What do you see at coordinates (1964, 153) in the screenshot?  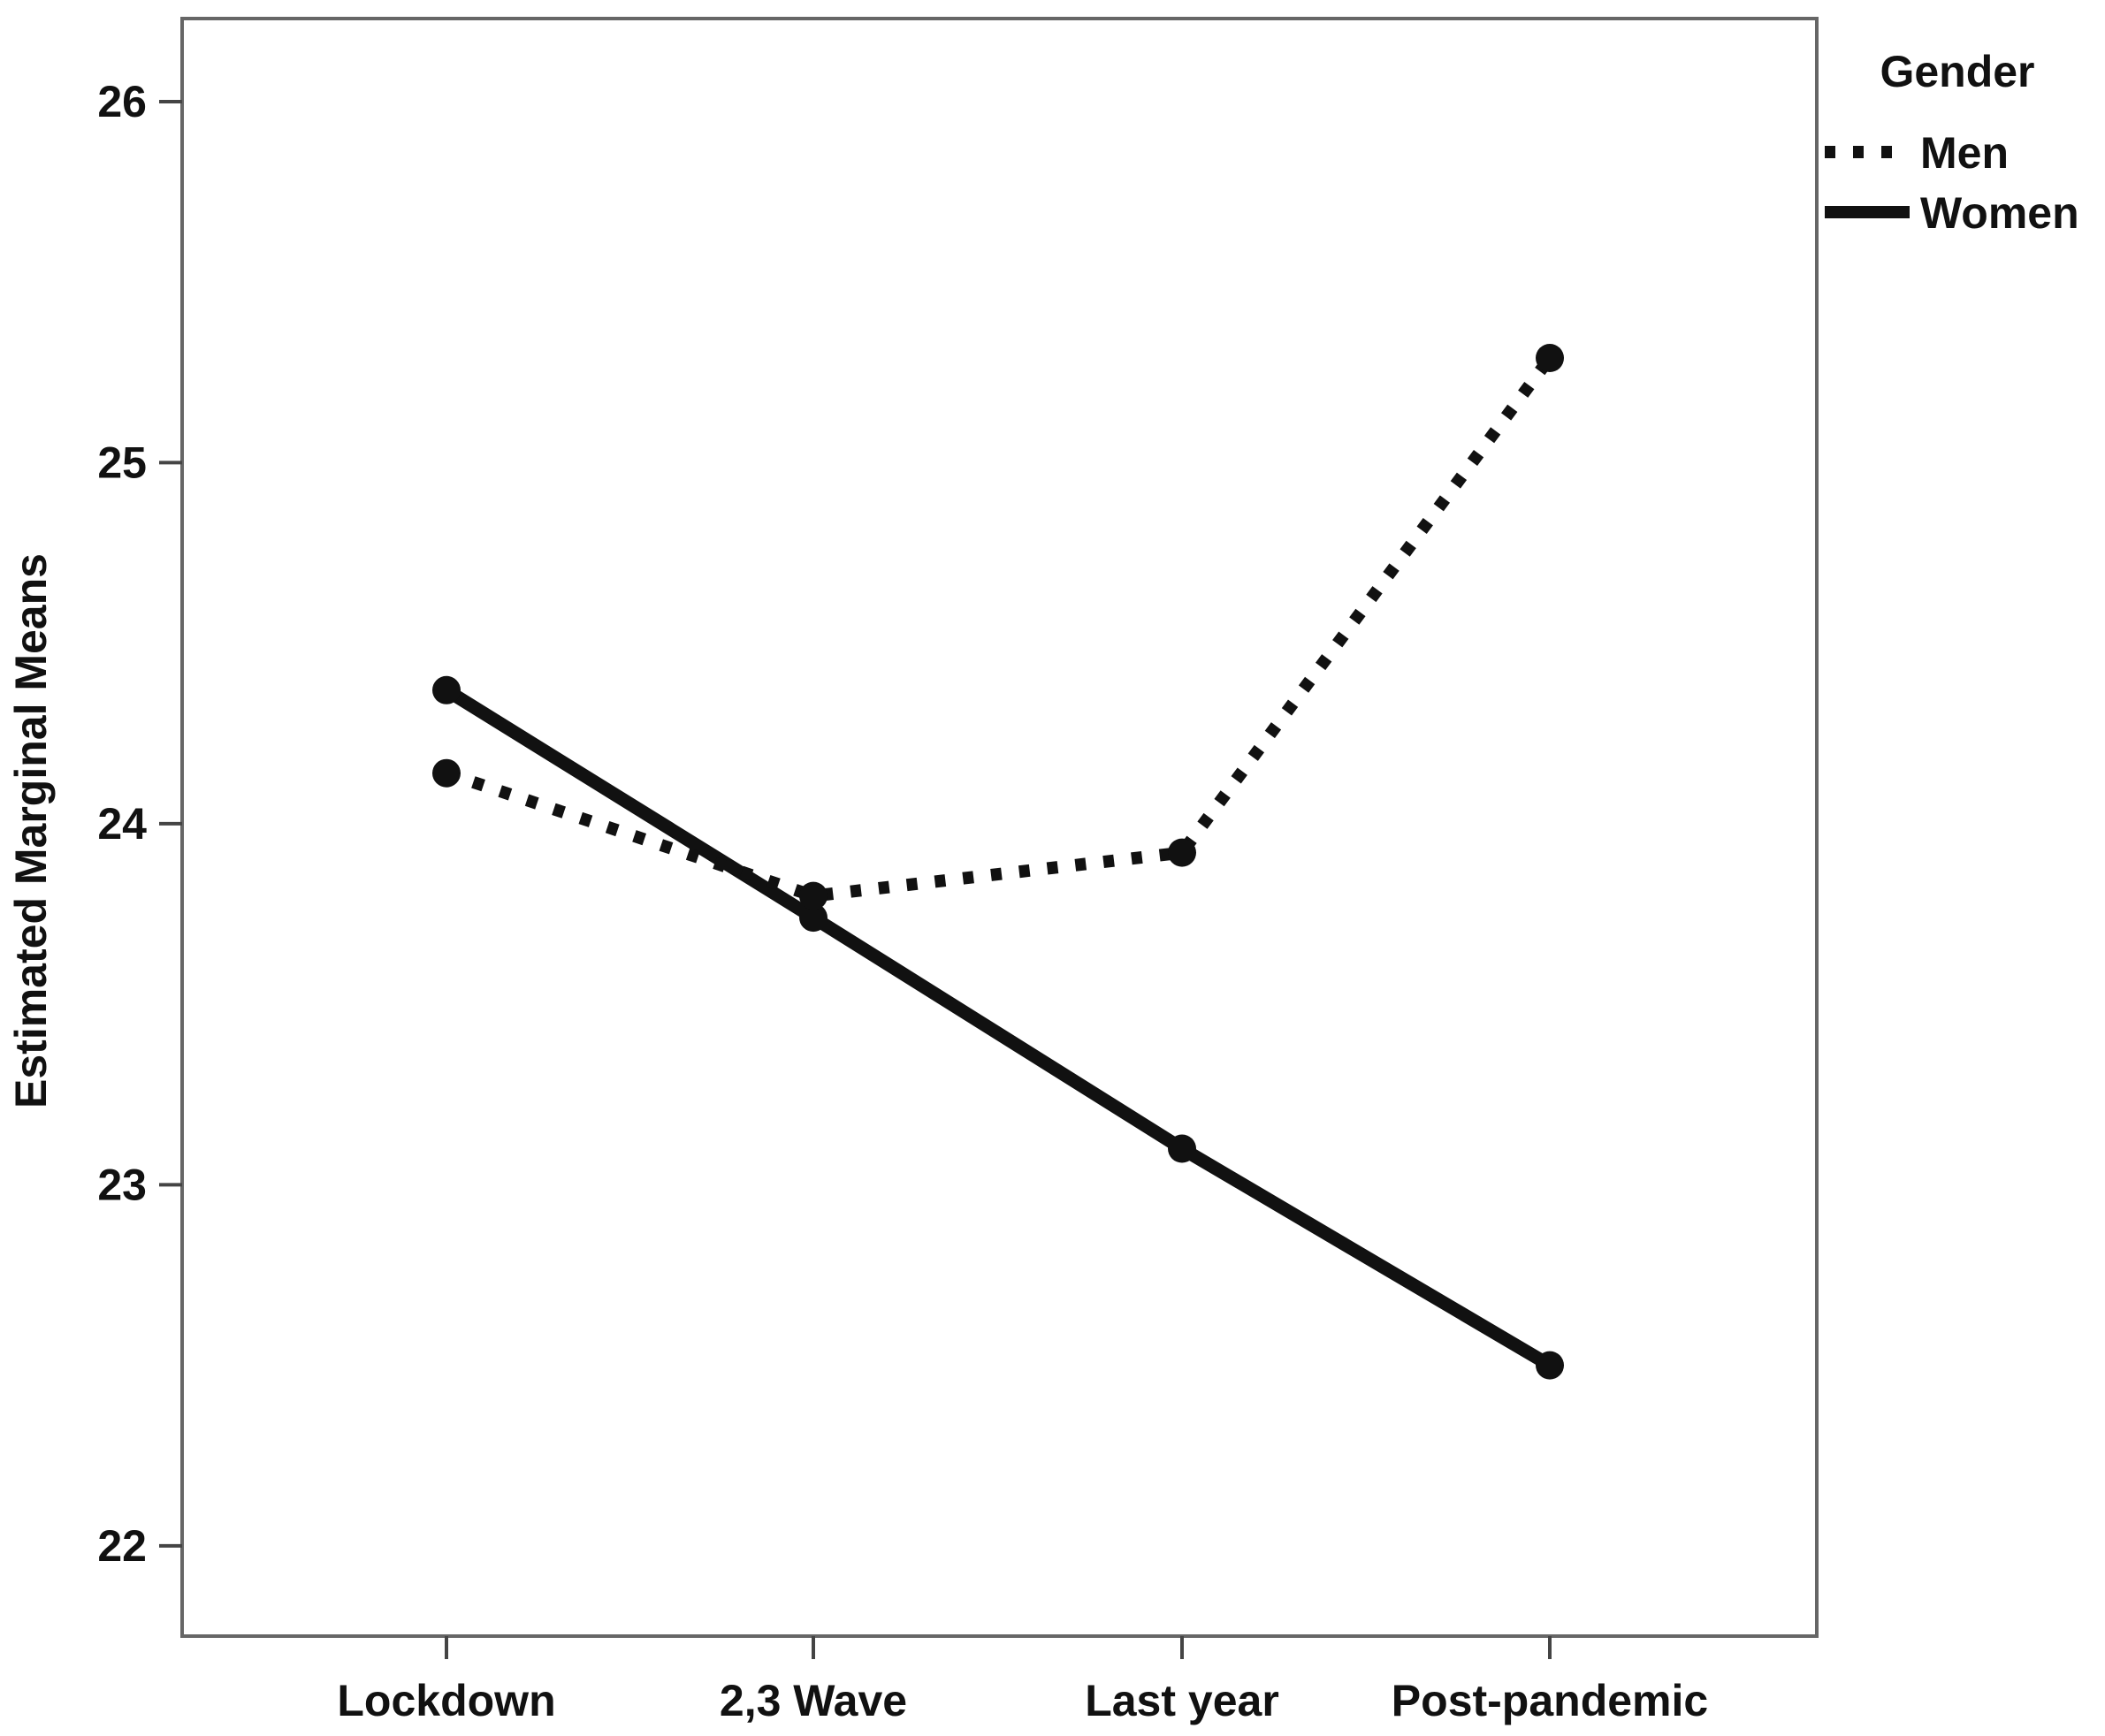 I see `legend-label-men: Men` at bounding box center [1964, 153].